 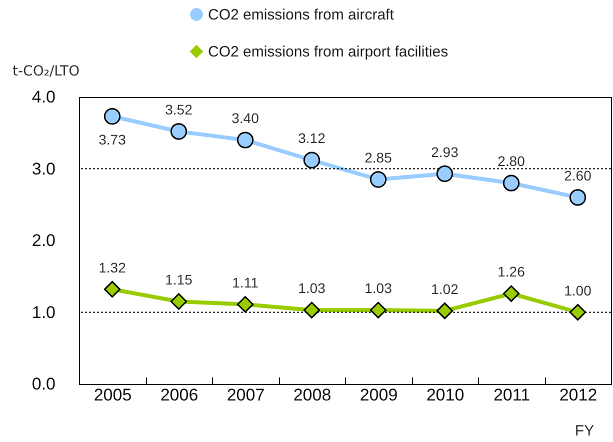 What do you see at coordinates (44, 168) in the screenshot?
I see `y-tick-label: 3.0` at bounding box center [44, 168].